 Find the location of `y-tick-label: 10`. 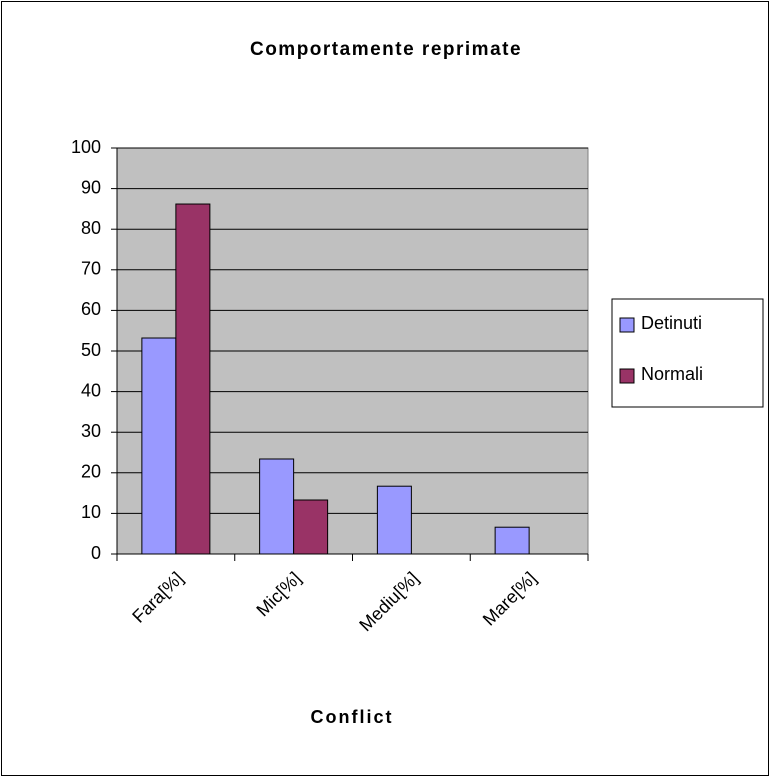

y-tick-label: 10 is located at coordinates (91, 512).